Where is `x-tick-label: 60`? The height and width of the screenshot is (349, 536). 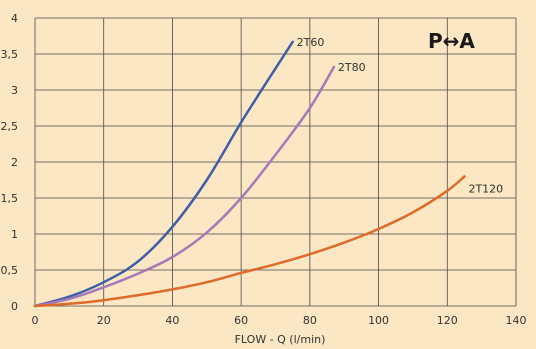 x-tick-label: 60 is located at coordinates (241, 320).